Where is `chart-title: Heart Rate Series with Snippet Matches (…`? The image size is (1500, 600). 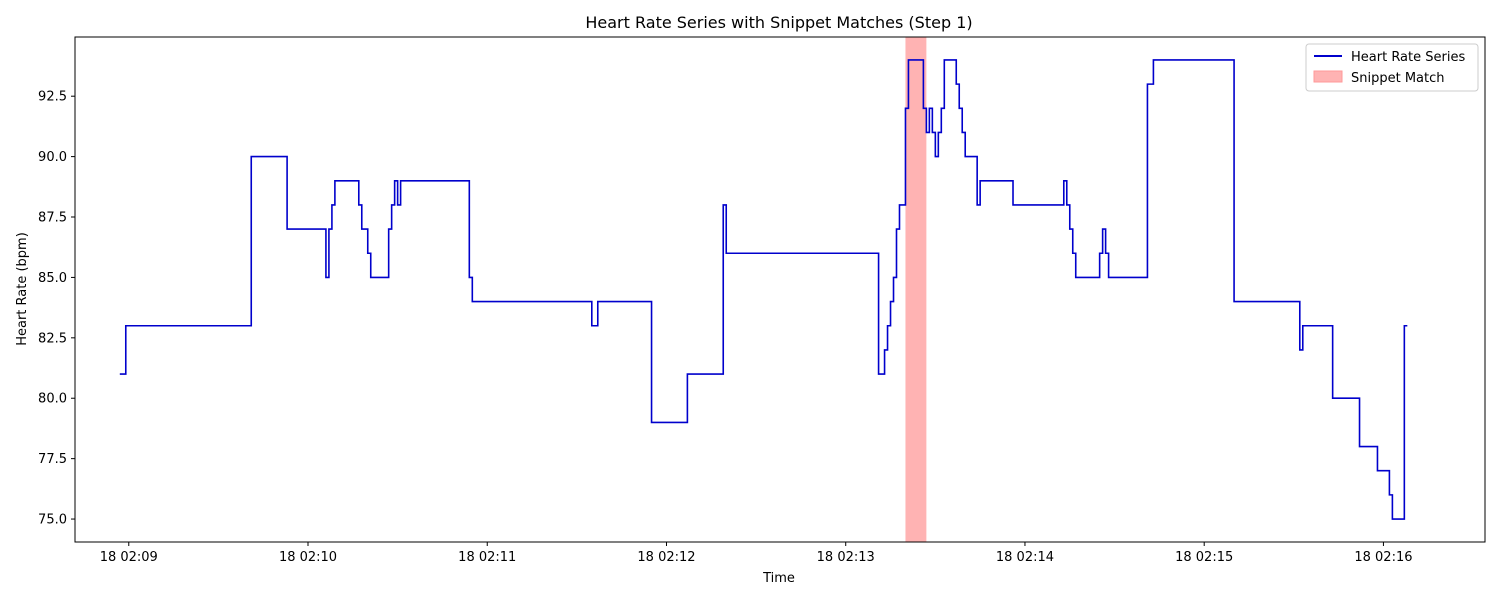 chart-title: Heart Rate Series with Snippet Matches (… is located at coordinates (778, 22).